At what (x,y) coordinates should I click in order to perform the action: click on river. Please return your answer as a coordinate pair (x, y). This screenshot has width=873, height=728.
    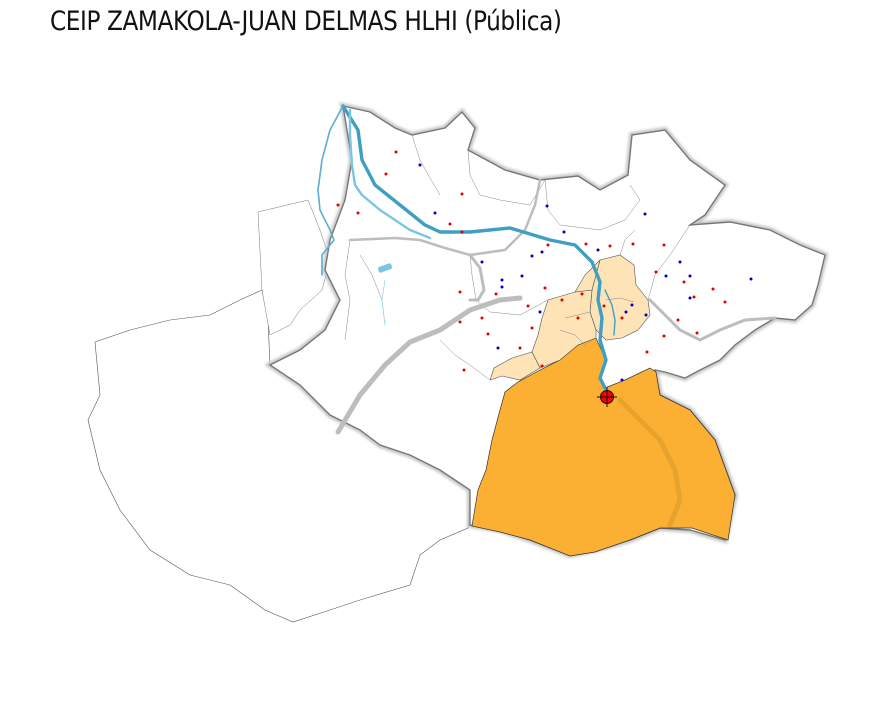
    Looking at the image, I should click on (466, 247).